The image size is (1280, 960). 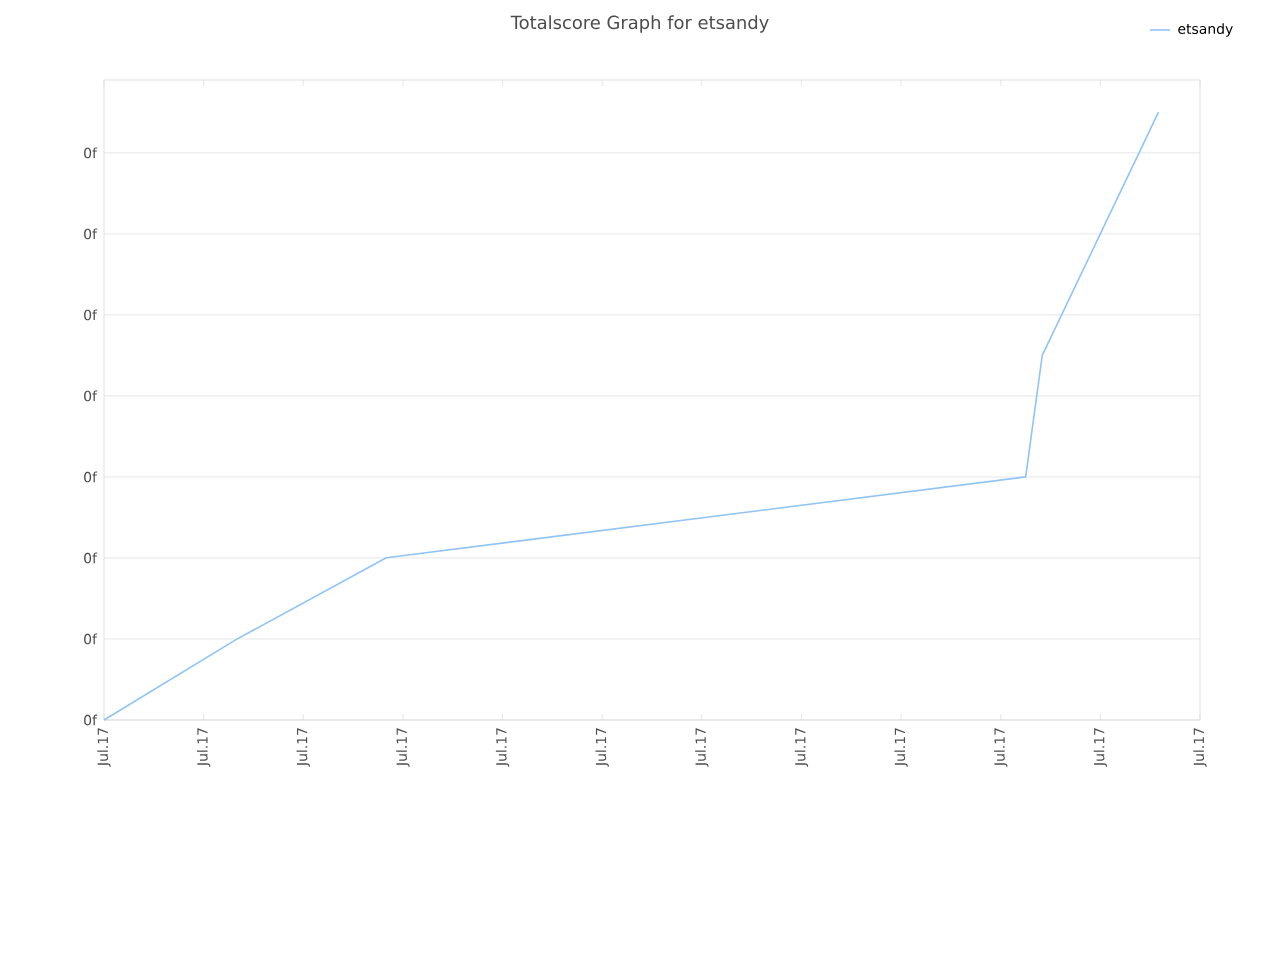 What do you see at coordinates (639, 24) in the screenshot?
I see `chart-title: Totalscore Graph for etsandy` at bounding box center [639, 24].